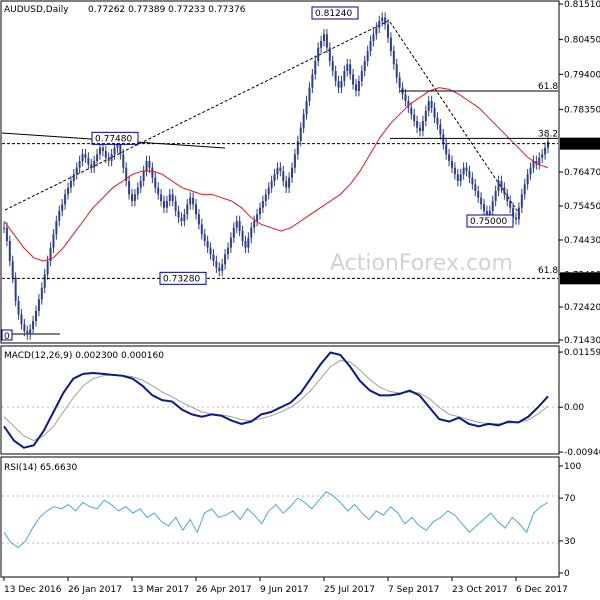  I want to click on price-y-label: 0.71430, so click(582, 341).